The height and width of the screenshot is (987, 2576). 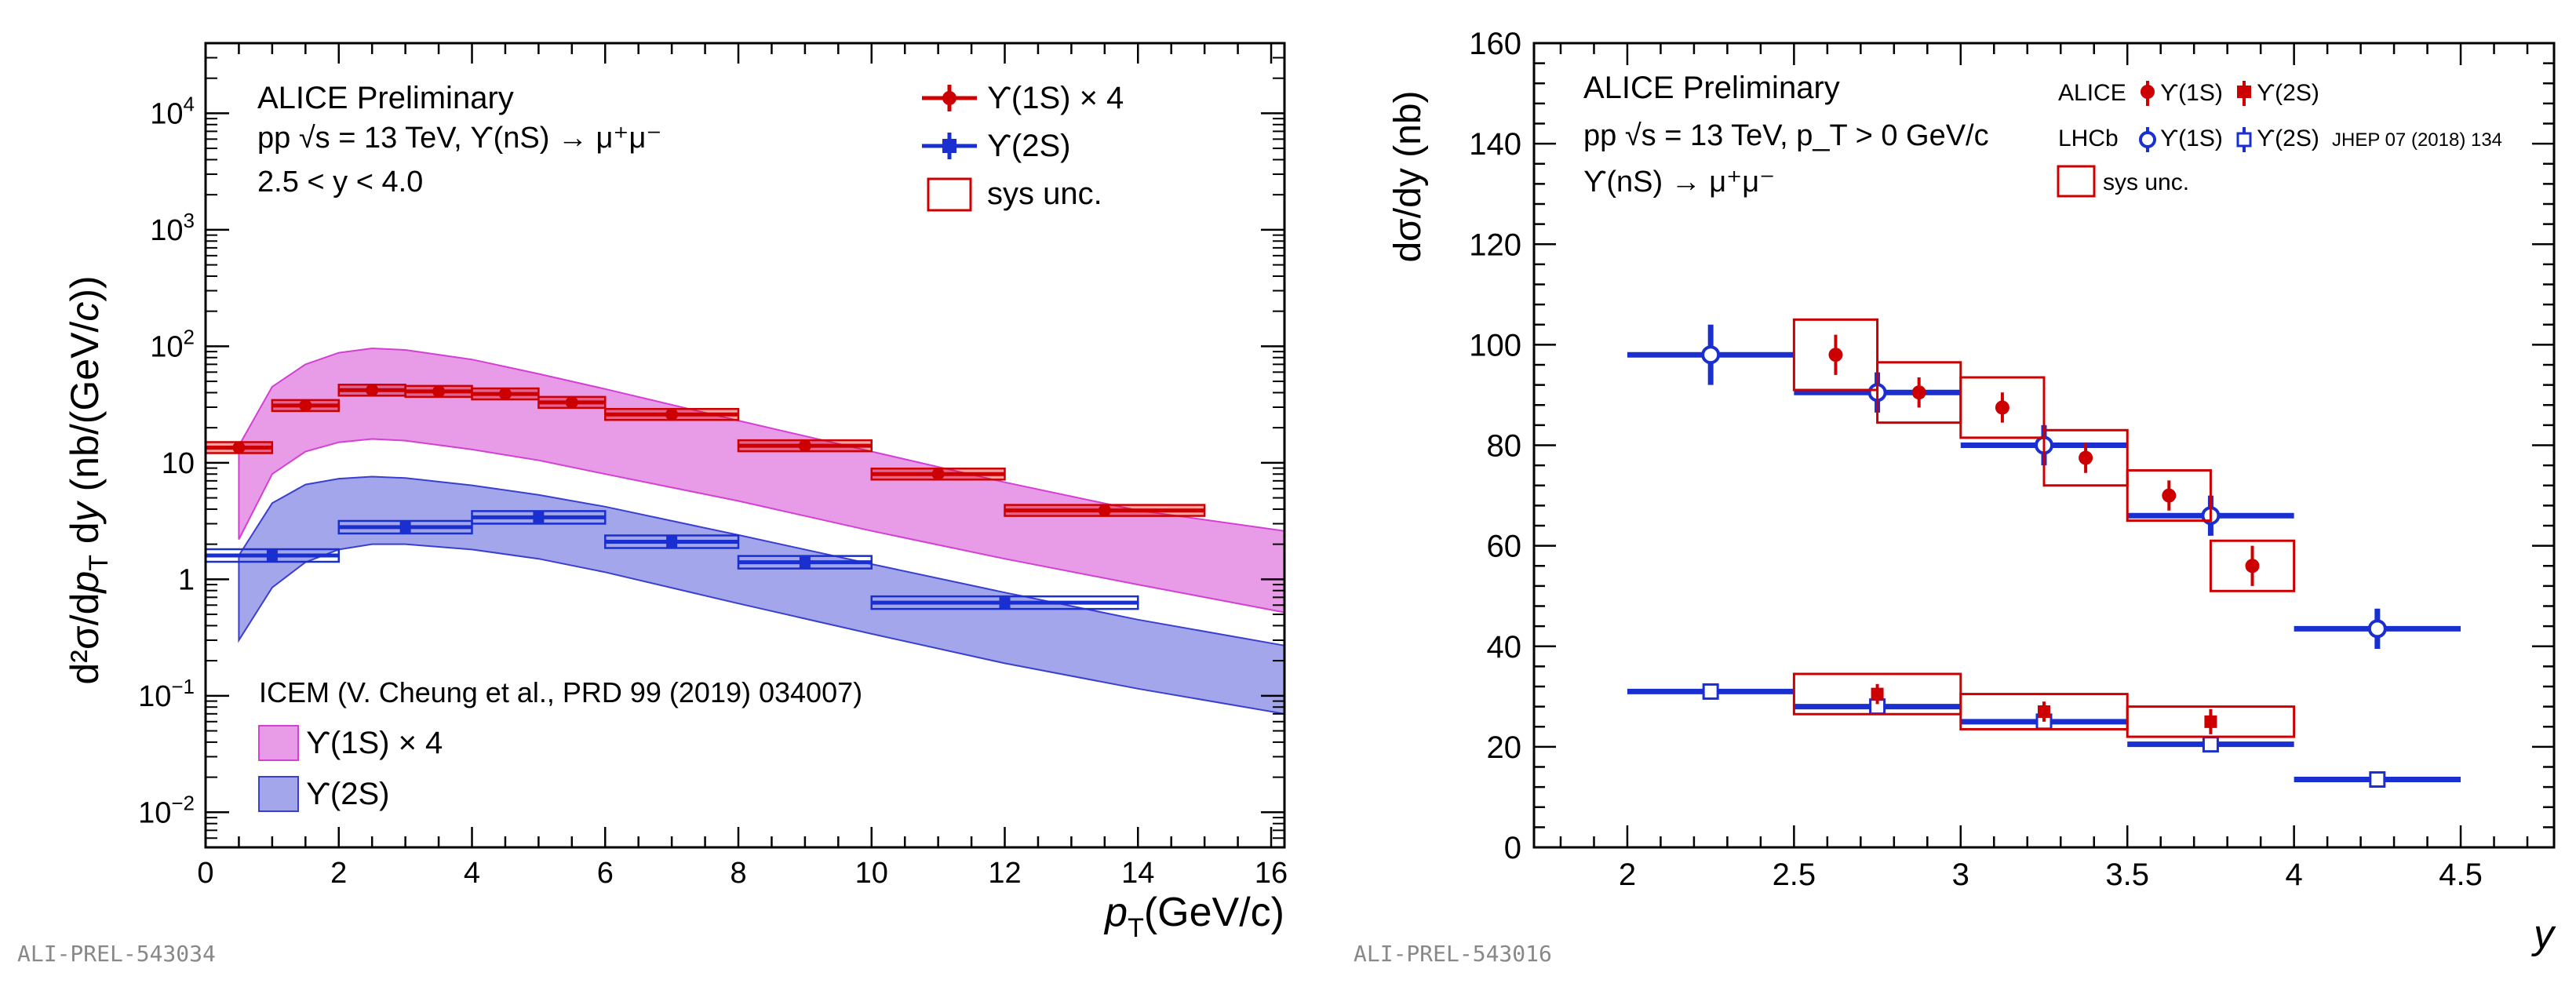 I want to click on y-tick-label: 80, so click(x=1504, y=446).